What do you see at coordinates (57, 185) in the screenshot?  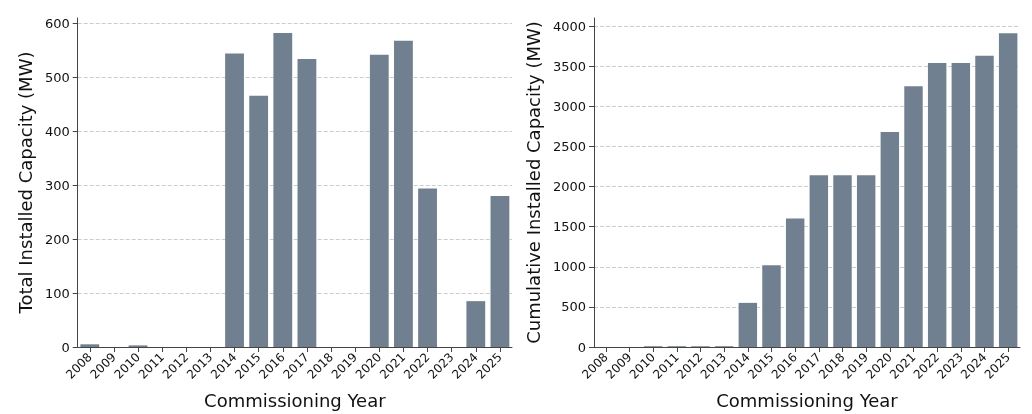 I see `y-tick-label: 300` at bounding box center [57, 185].